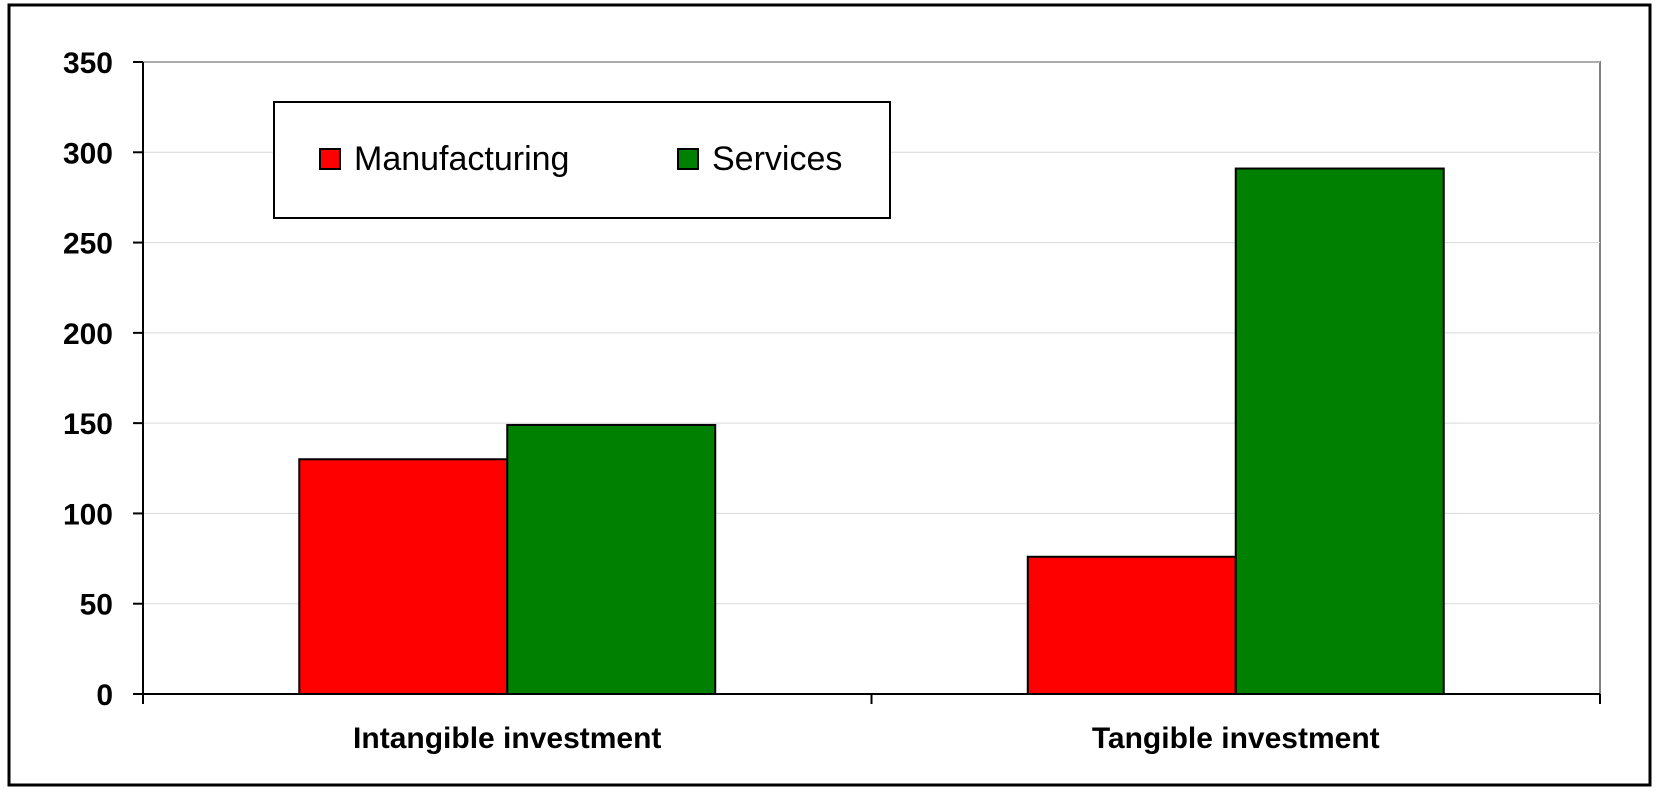 This screenshot has width=1659, height=797. Describe the element at coordinates (96, 605) in the screenshot. I see `y-tick-label: 50` at that location.